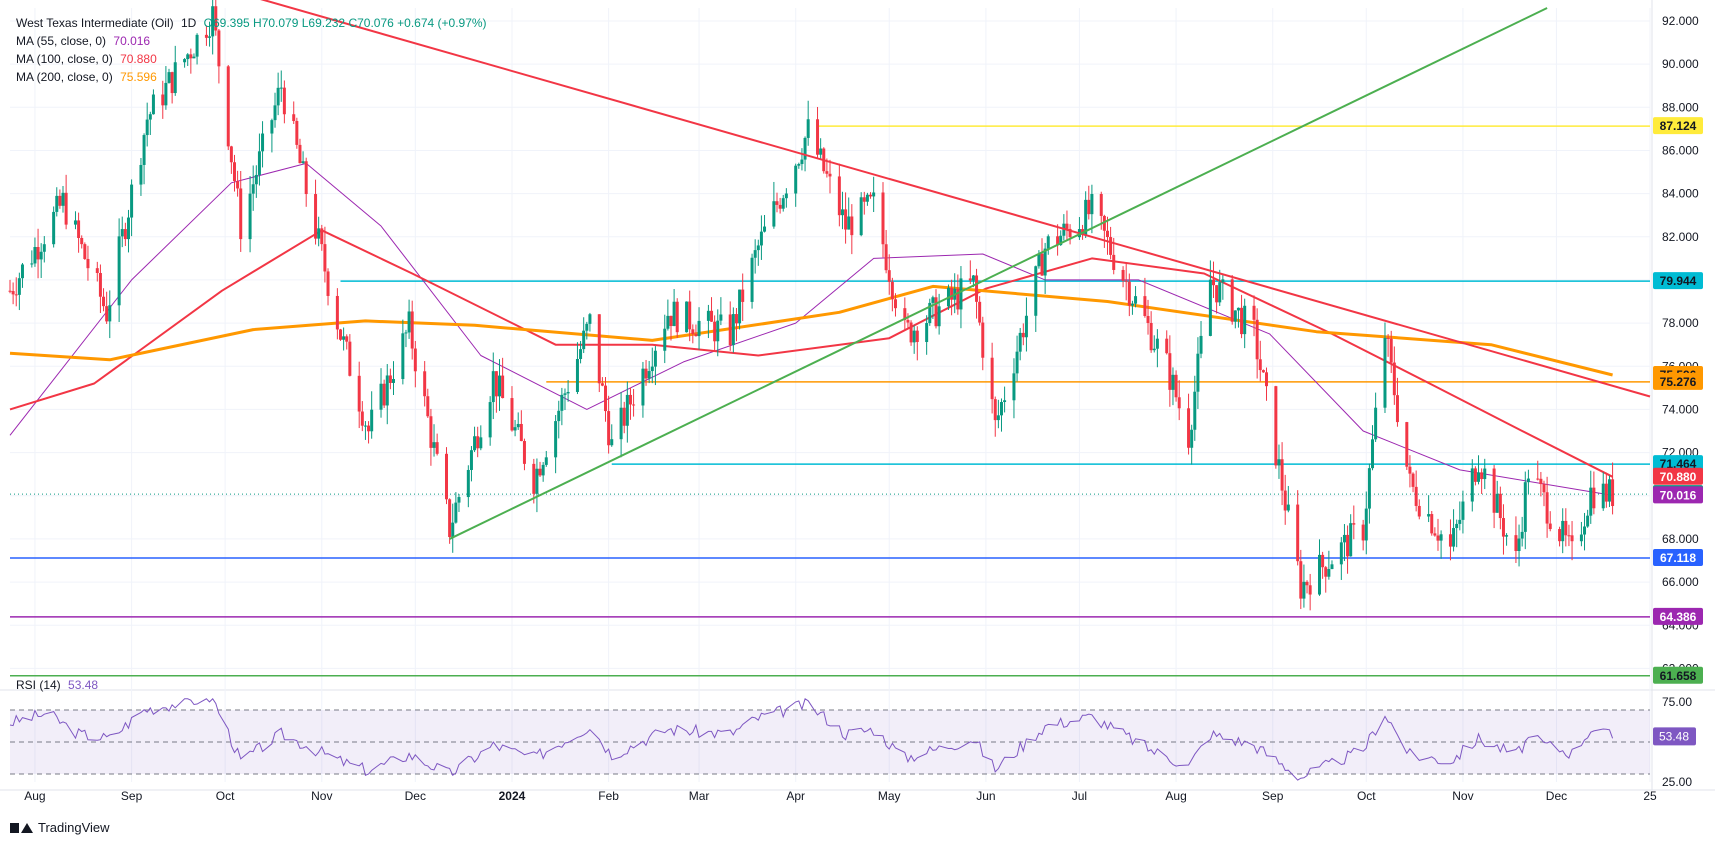  What do you see at coordinates (1680, 409) in the screenshot?
I see `y-tick-label: 74.000` at bounding box center [1680, 409].